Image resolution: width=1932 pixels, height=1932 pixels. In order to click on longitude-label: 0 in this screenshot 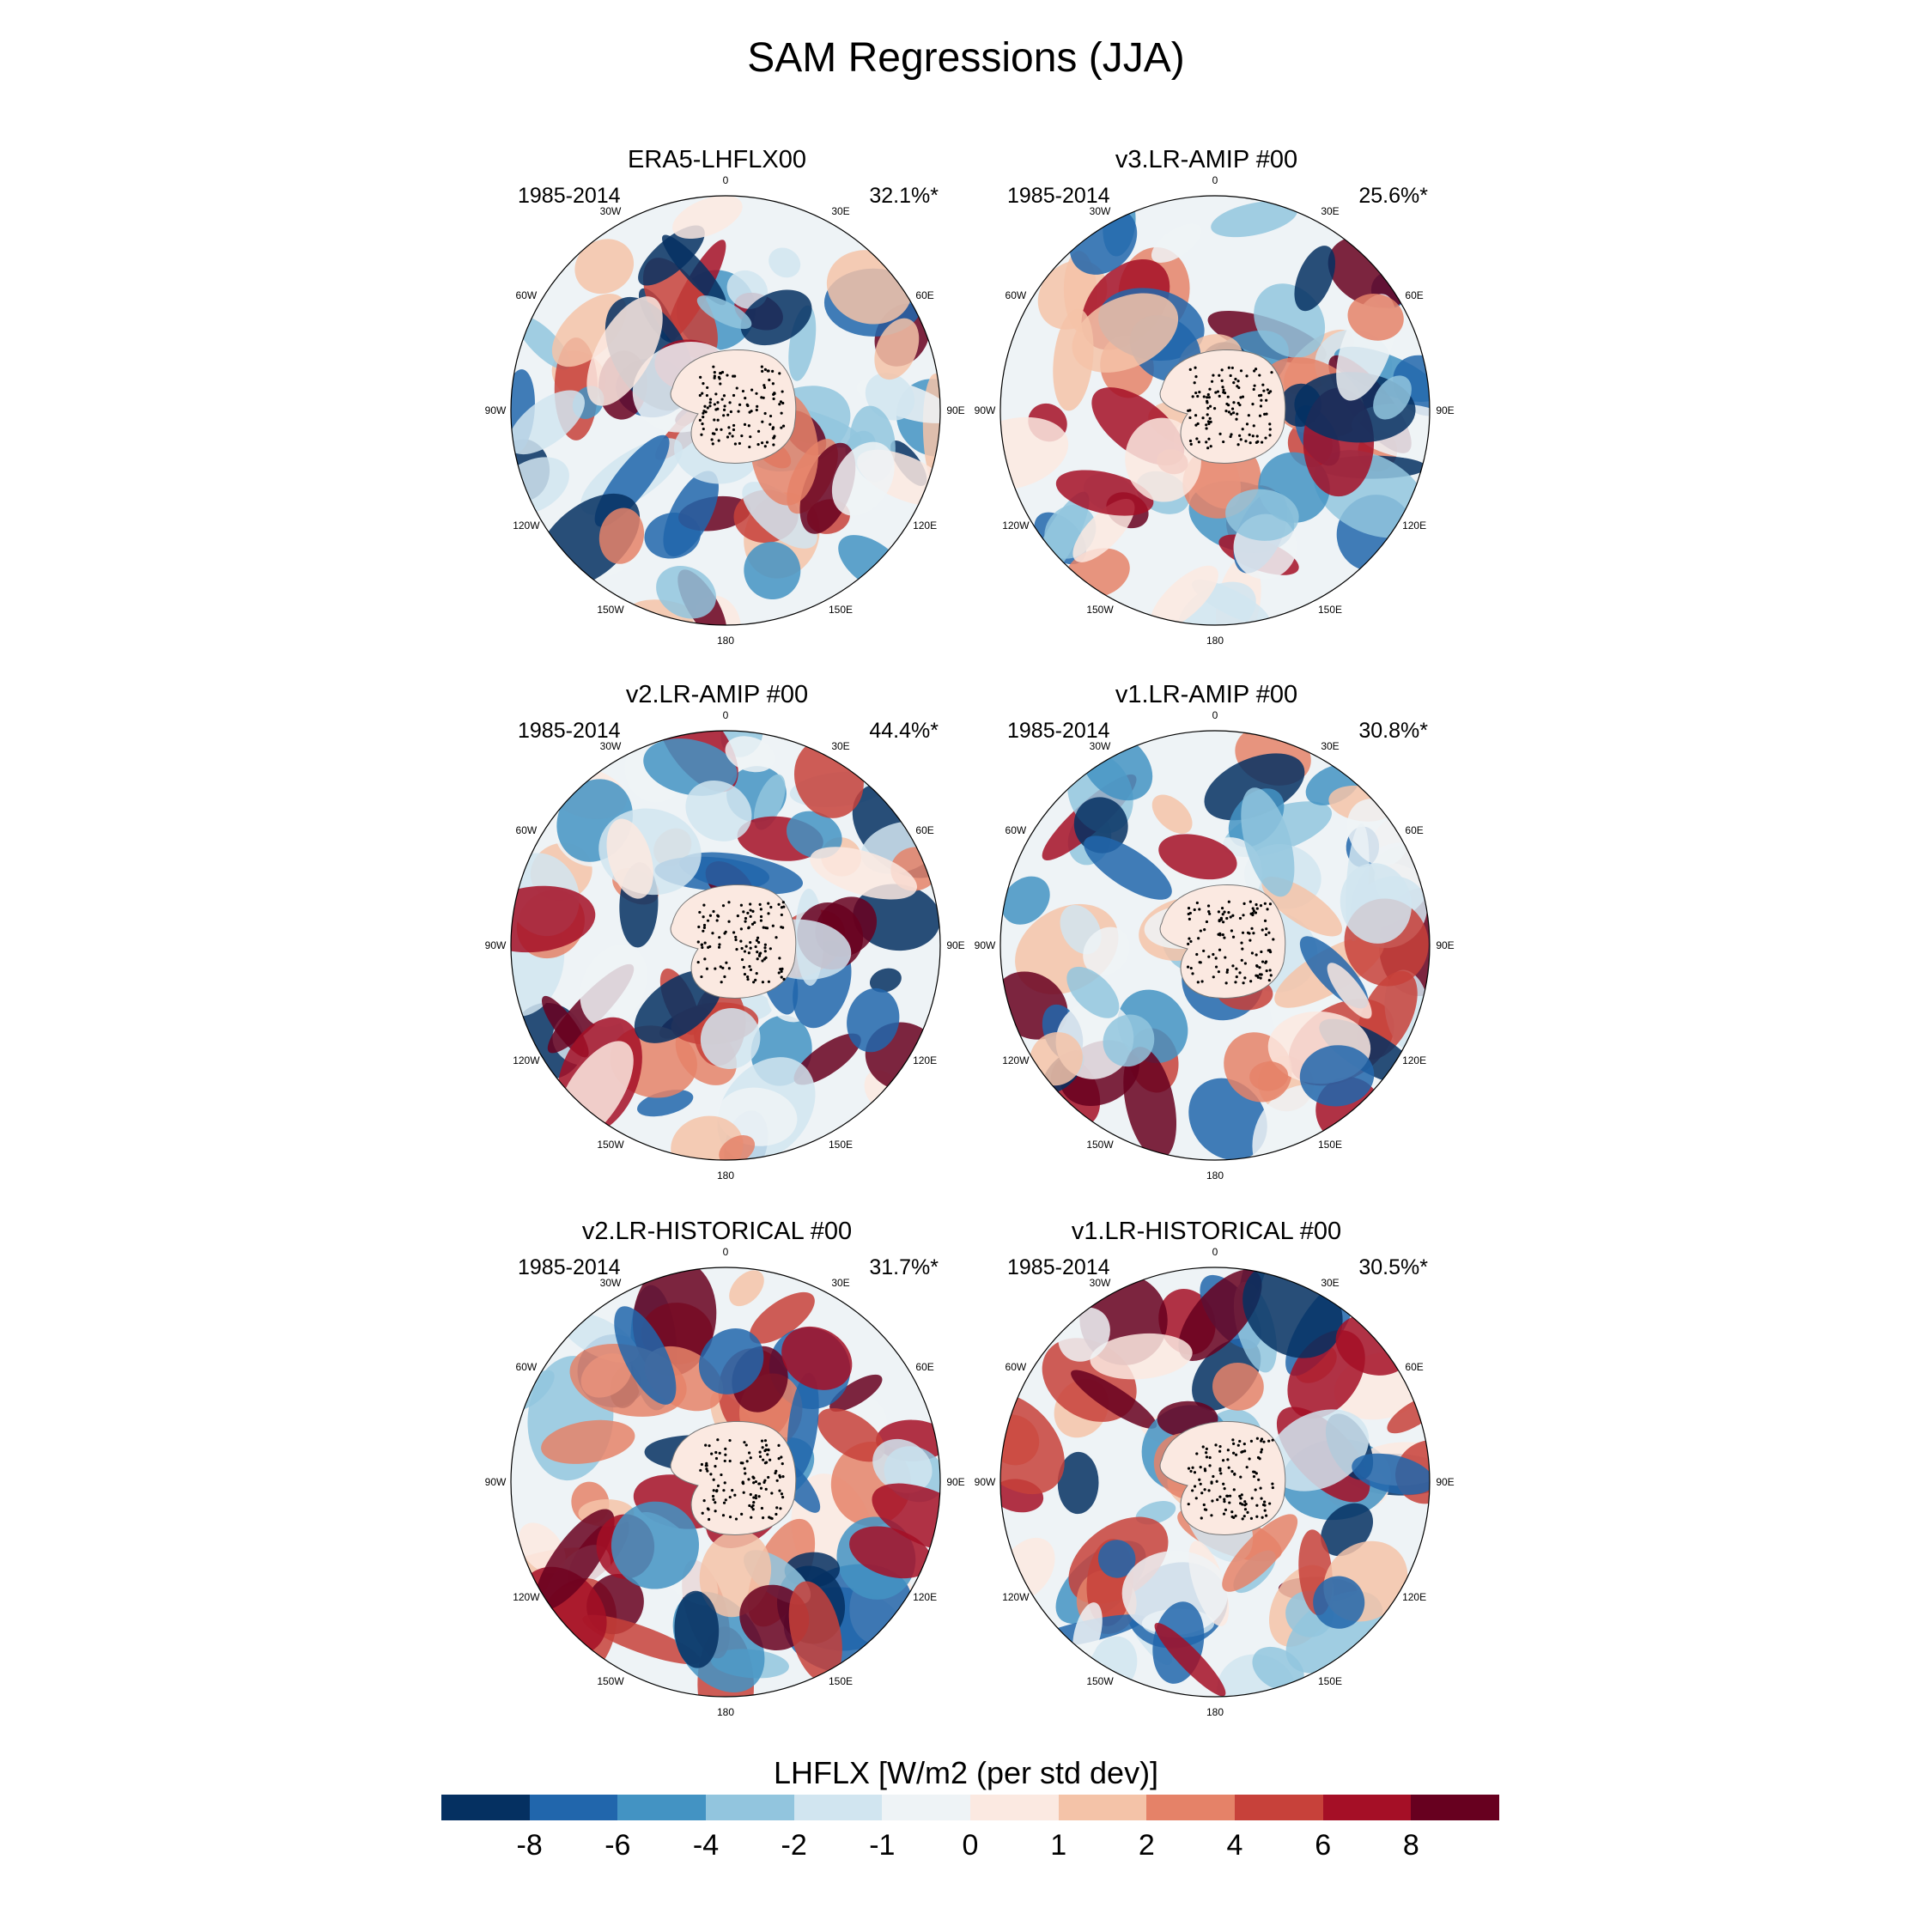, I will do `click(726, 1252)`.